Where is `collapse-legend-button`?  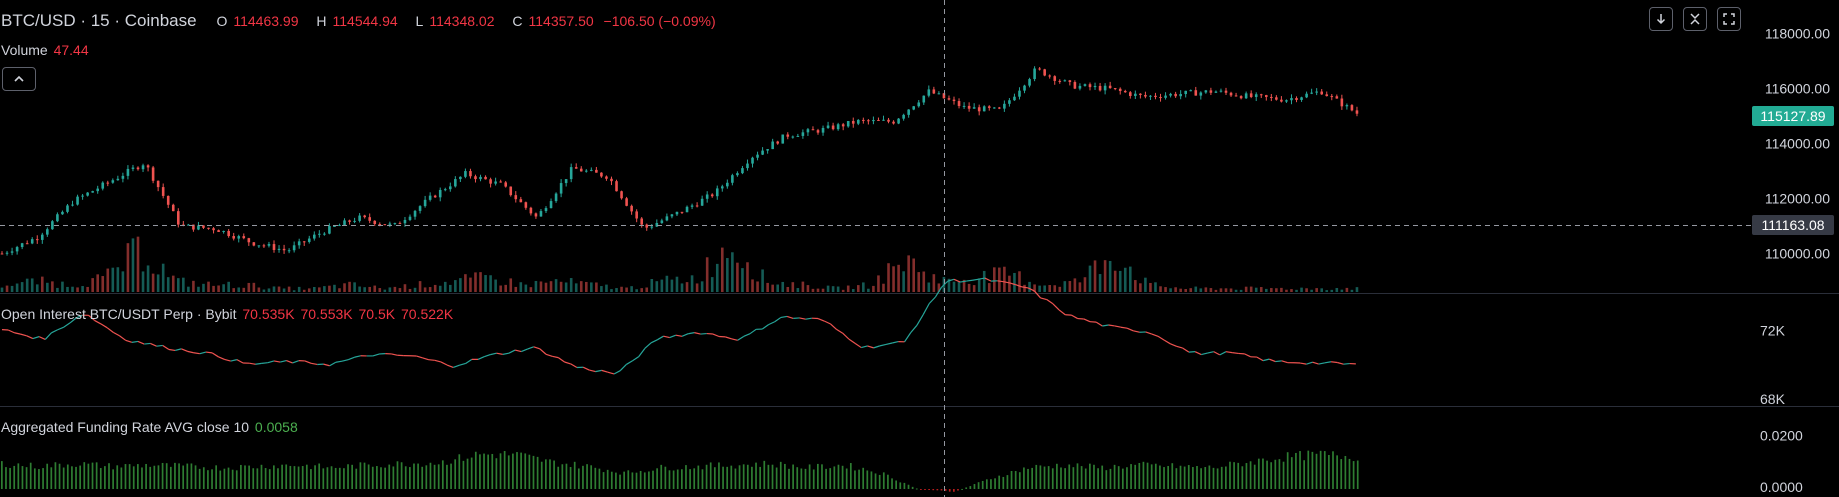 collapse-legend-button is located at coordinates (19, 79).